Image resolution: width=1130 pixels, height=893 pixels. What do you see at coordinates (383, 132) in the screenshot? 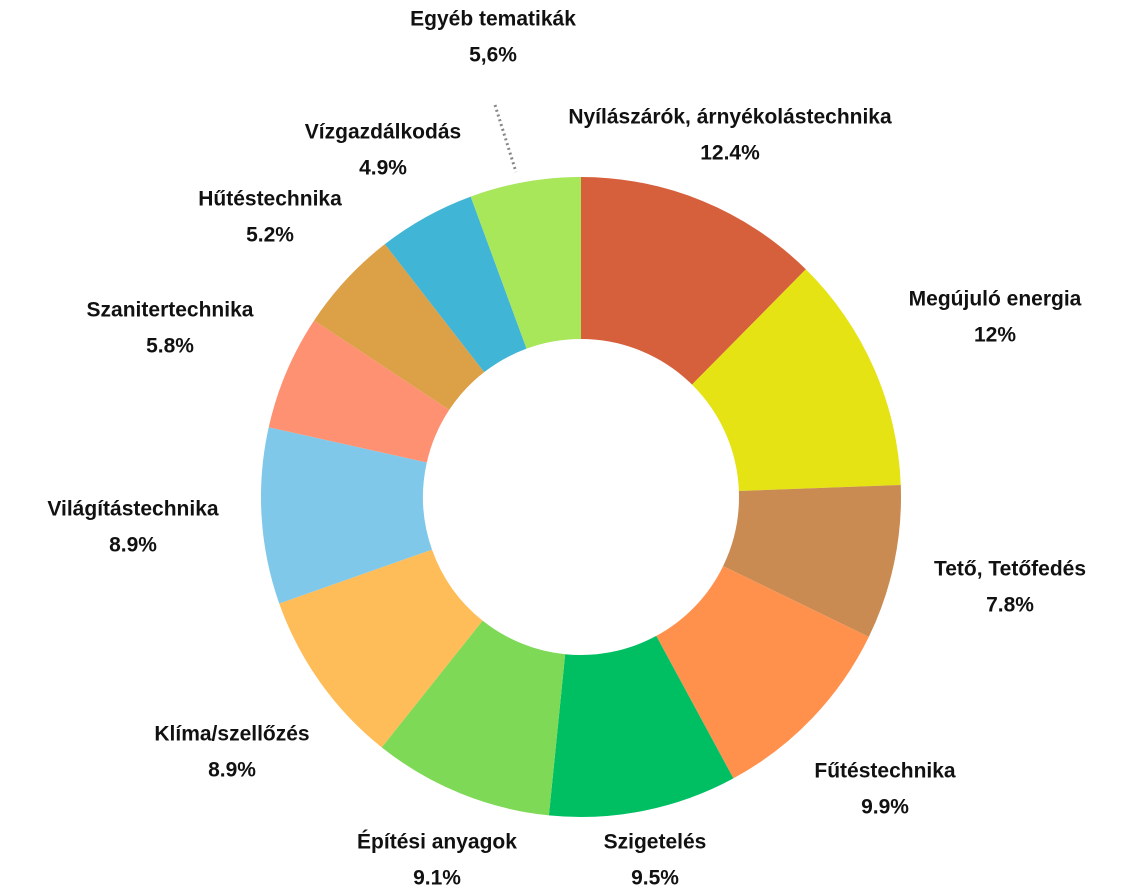
I see `slice-label: Vízgazdálkodás` at bounding box center [383, 132].